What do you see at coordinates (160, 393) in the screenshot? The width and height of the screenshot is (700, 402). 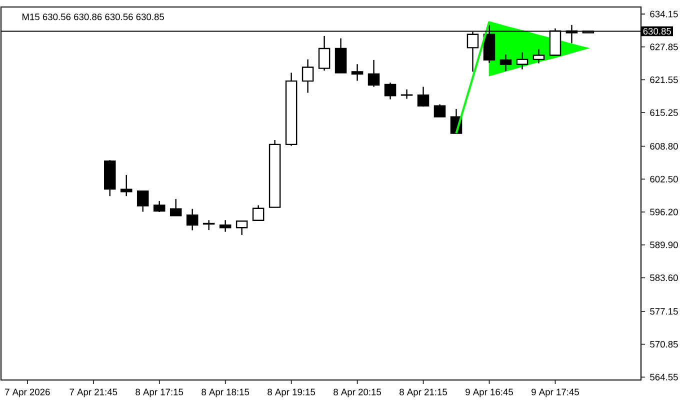 I see `x-tick-label: 8 Apr 17:15` at bounding box center [160, 393].